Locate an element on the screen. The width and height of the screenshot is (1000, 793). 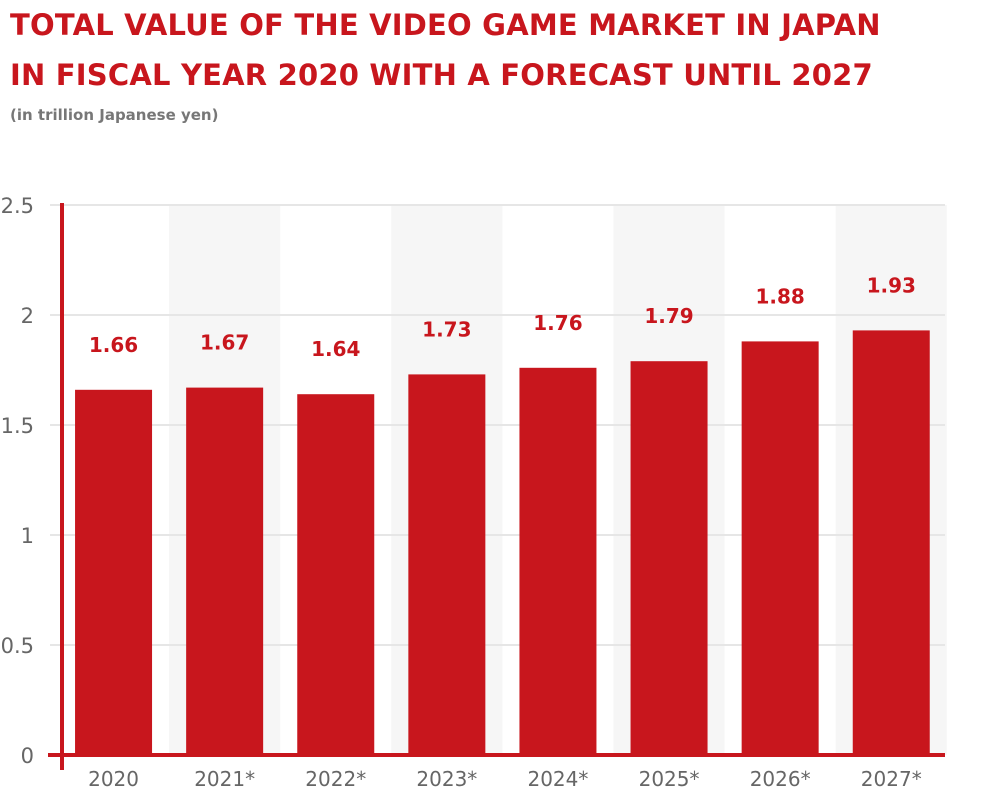
y-tick-label: 2.5 is located at coordinates (17, 206).